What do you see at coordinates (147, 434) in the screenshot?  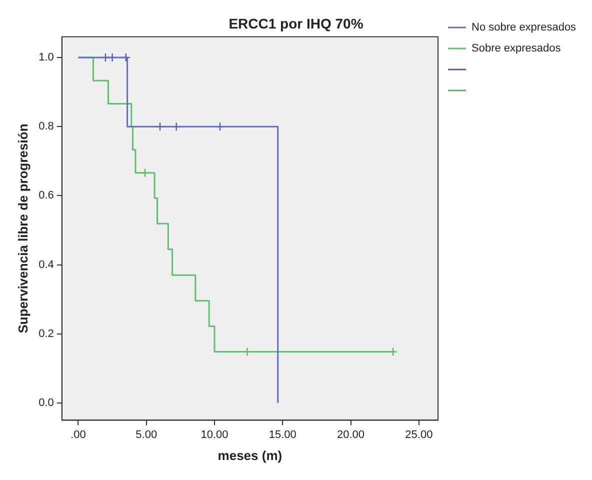 I see `x-tick-label: 5.00` at bounding box center [147, 434].